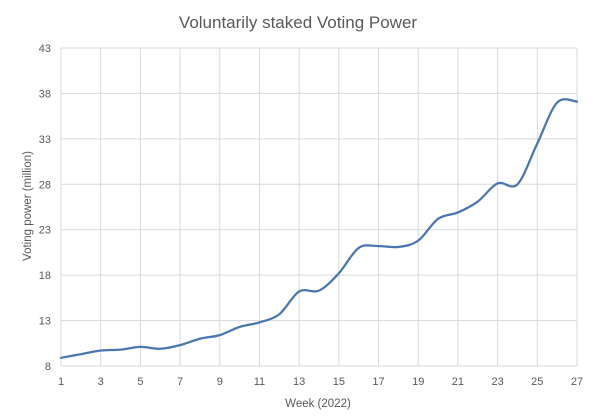 The image size is (603, 419). I want to click on y-tick-label: 18, so click(45, 276).